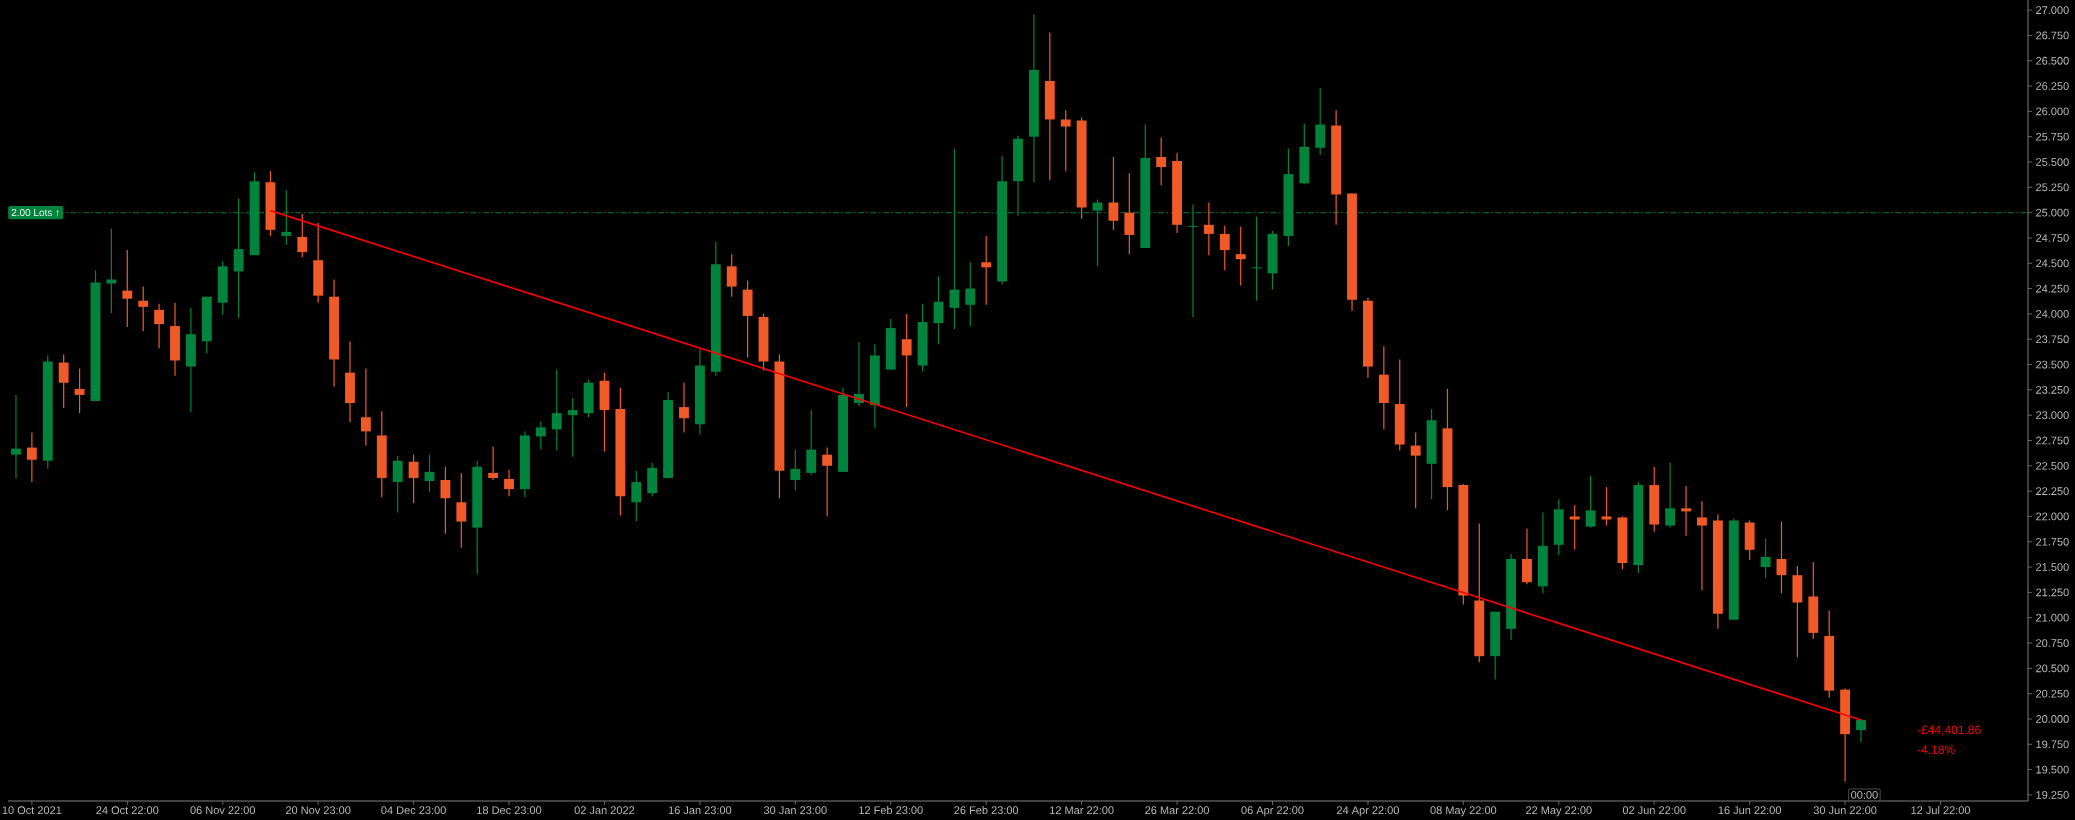  I want to click on y-tick-label: 25.000, so click(2052, 212).